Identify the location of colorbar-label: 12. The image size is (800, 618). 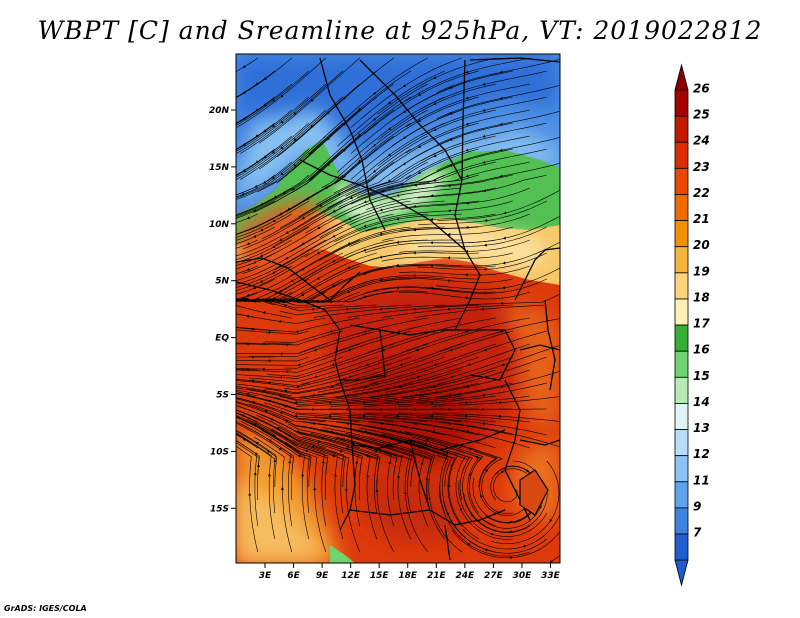
(701, 454).